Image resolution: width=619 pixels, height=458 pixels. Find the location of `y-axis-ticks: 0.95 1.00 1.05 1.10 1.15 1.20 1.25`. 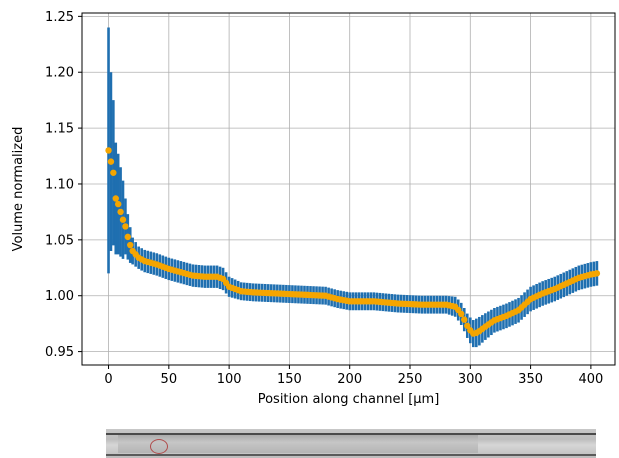

y-axis-ticks: 0.95 1.00 1.05 1.10 1.15 1.20 1.25 is located at coordinates (63, 185).